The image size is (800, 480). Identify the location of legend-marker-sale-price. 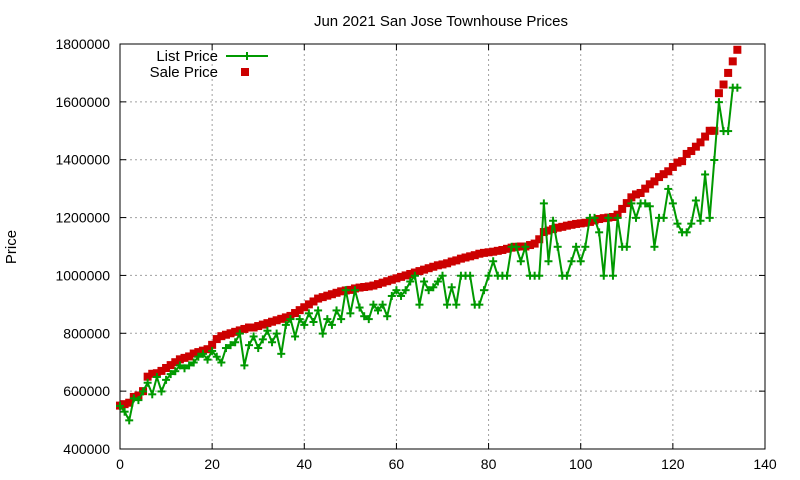
(245, 72).